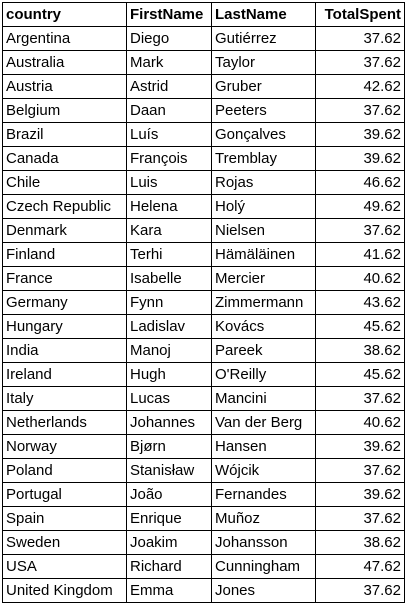 The height and width of the screenshot is (603, 407). I want to click on cell-first-name: Joakim, so click(169, 542).